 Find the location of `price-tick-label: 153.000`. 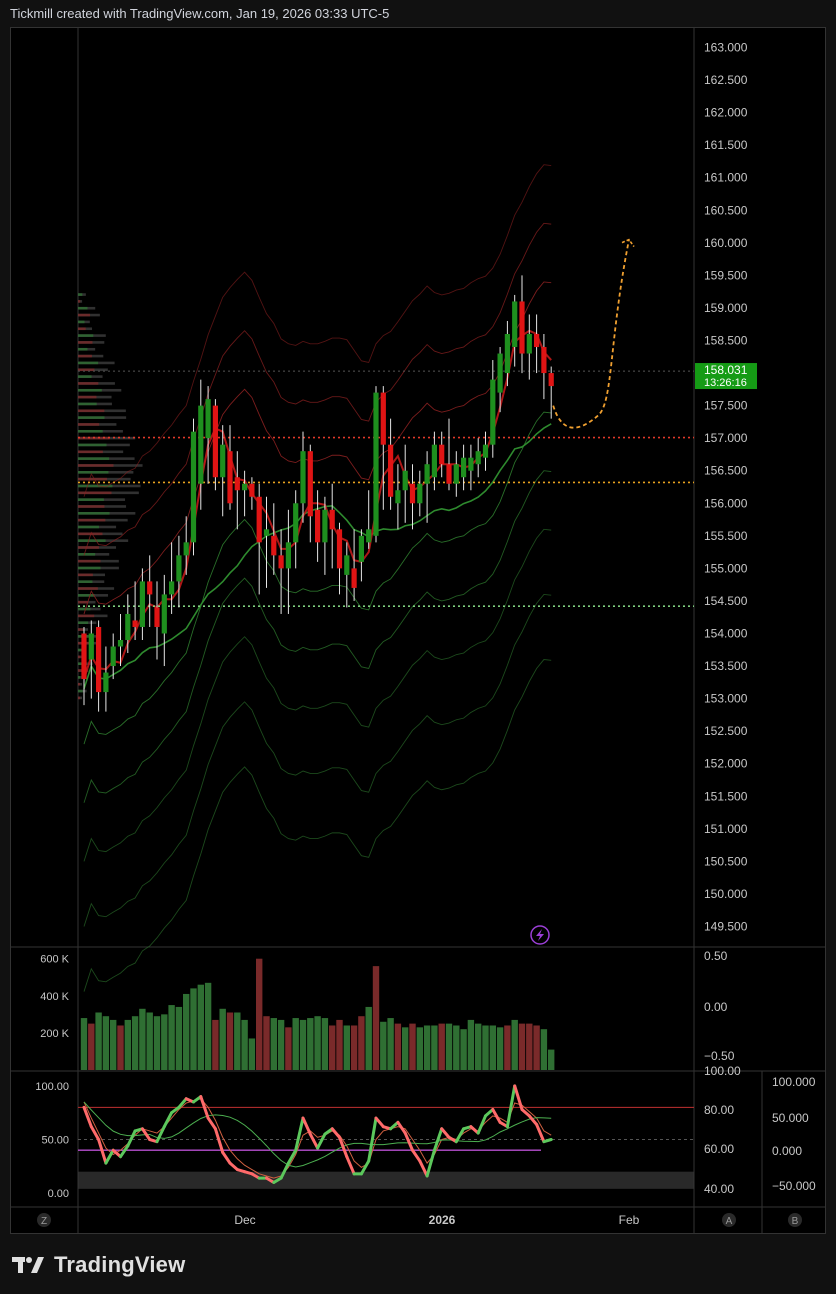

price-tick-label: 153.000 is located at coordinates (726, 699).